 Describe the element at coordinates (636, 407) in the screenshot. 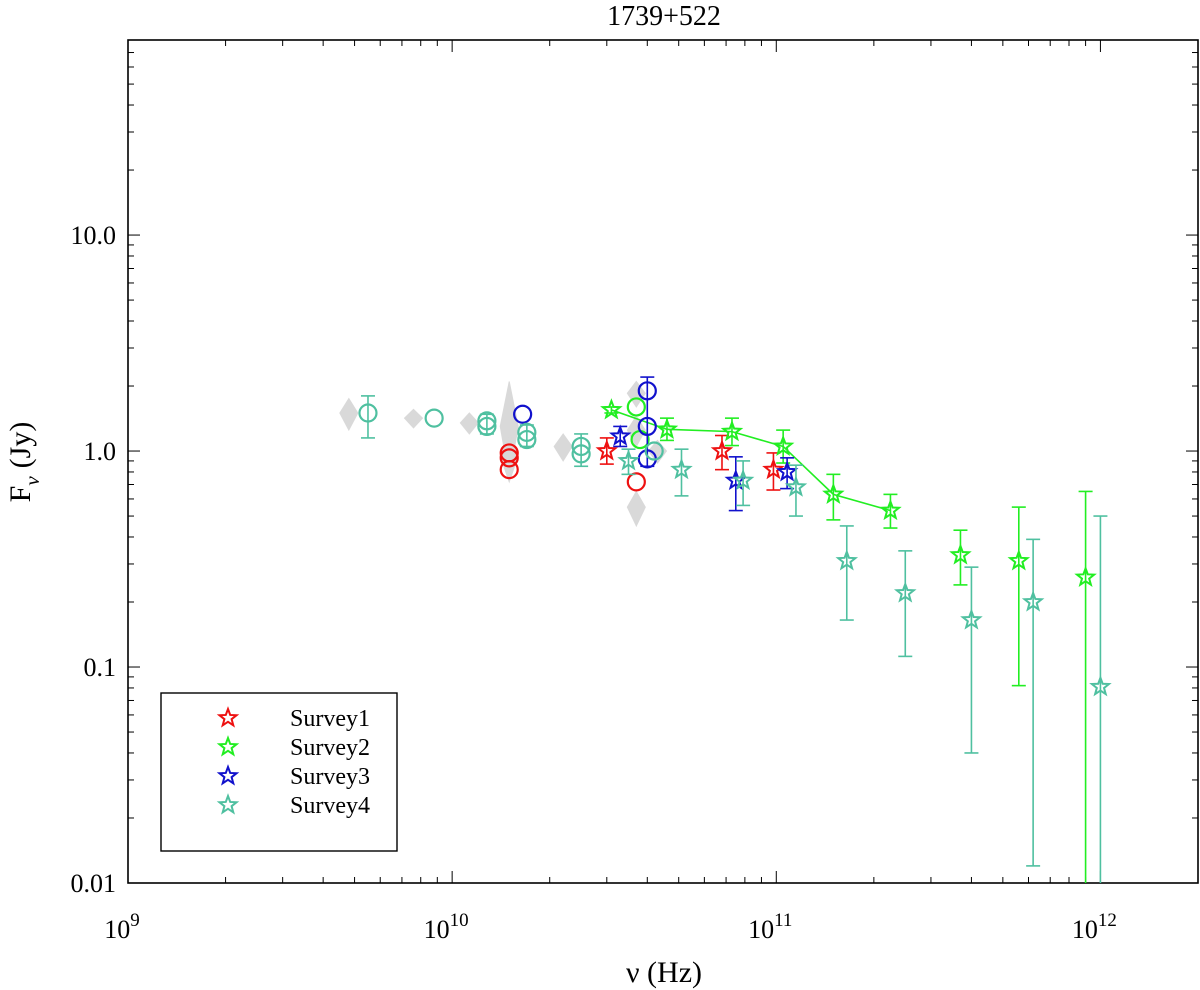

I see `survey2-circle-point` at that location.